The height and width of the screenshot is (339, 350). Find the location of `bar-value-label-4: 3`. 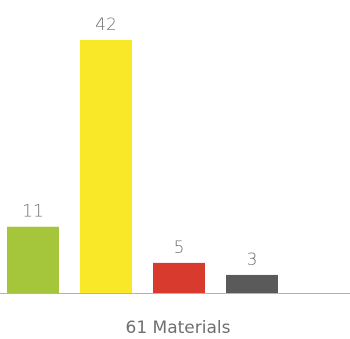

bar-value-label-4: 3 is located at coordinates (252, 260).